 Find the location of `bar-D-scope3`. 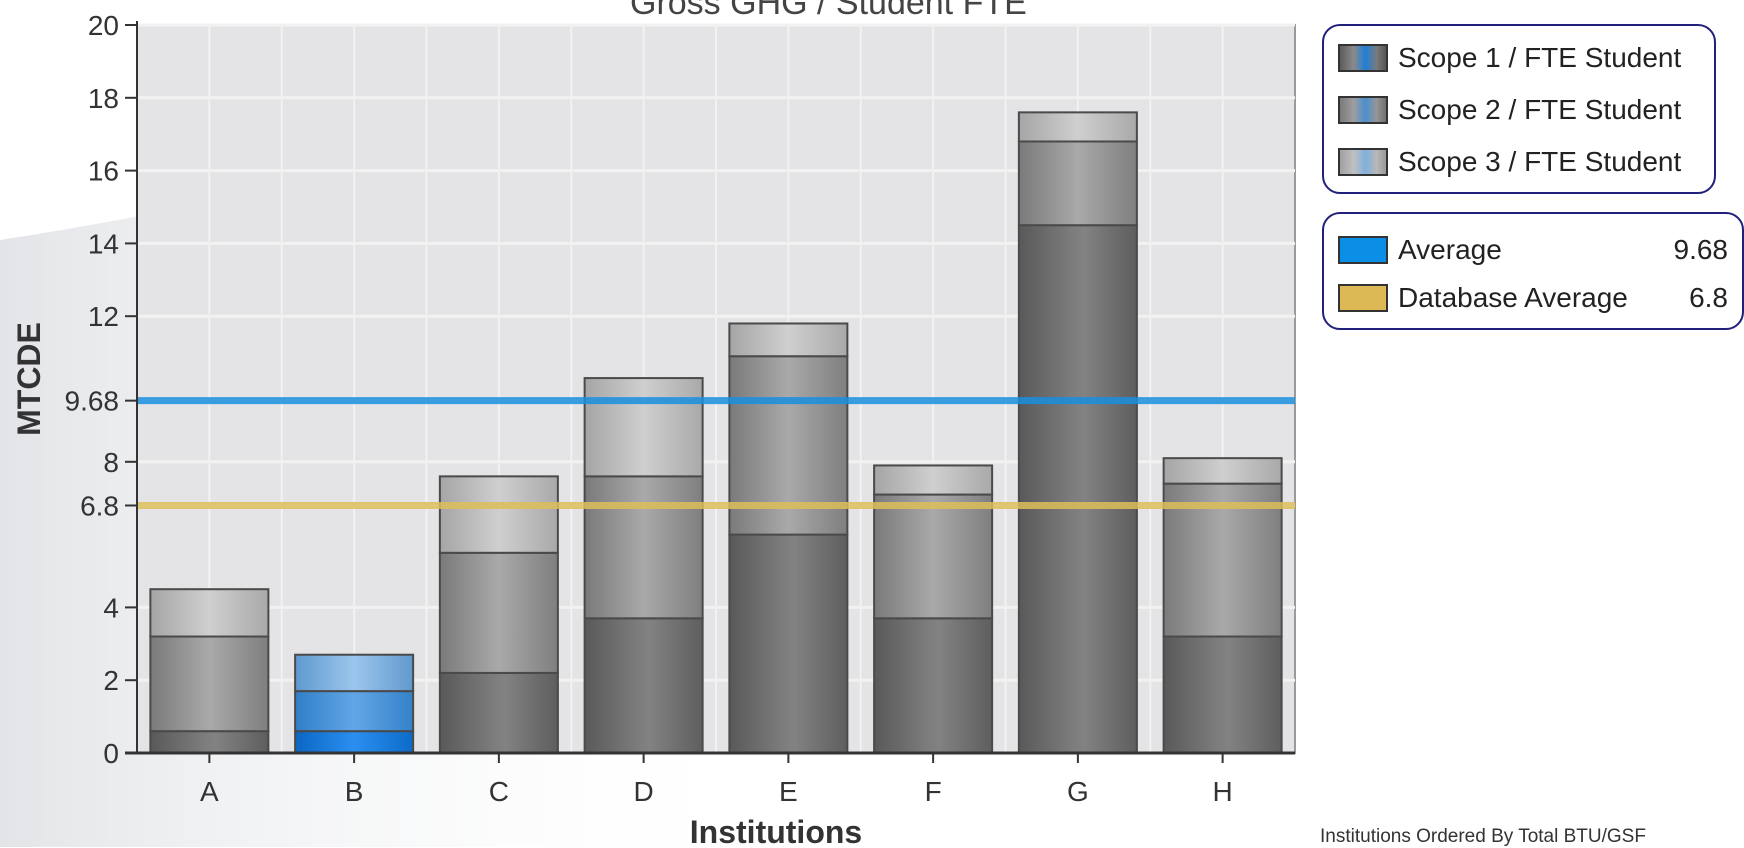

bar-D-scope3 is located at coordinates (643, 427).